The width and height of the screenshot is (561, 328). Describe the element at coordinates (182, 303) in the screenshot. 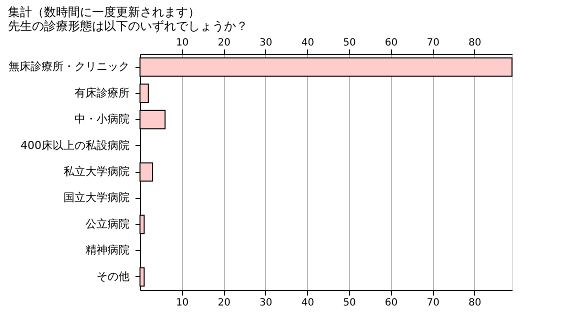

I see `x2-tick-label: 10` at that location.